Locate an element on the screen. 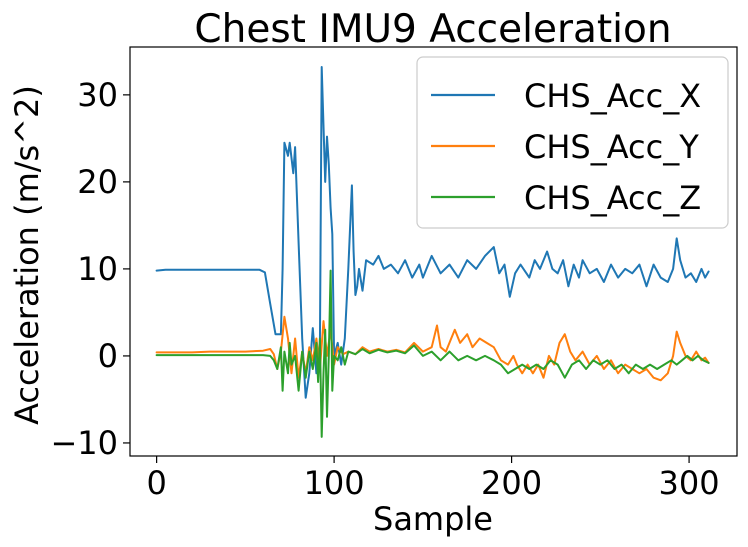 The height and width of the screenshot is (547, 748). y-tick-label: 10 is located at coordinates (97, 269).